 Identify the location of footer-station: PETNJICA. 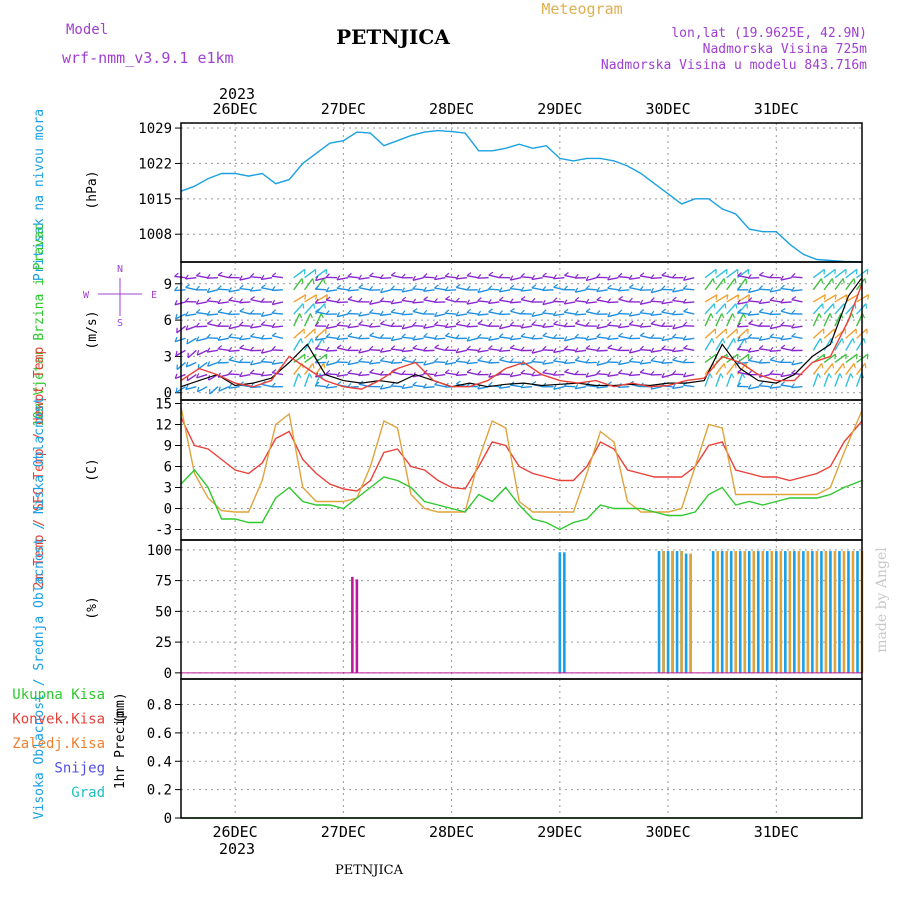
(369, 870).